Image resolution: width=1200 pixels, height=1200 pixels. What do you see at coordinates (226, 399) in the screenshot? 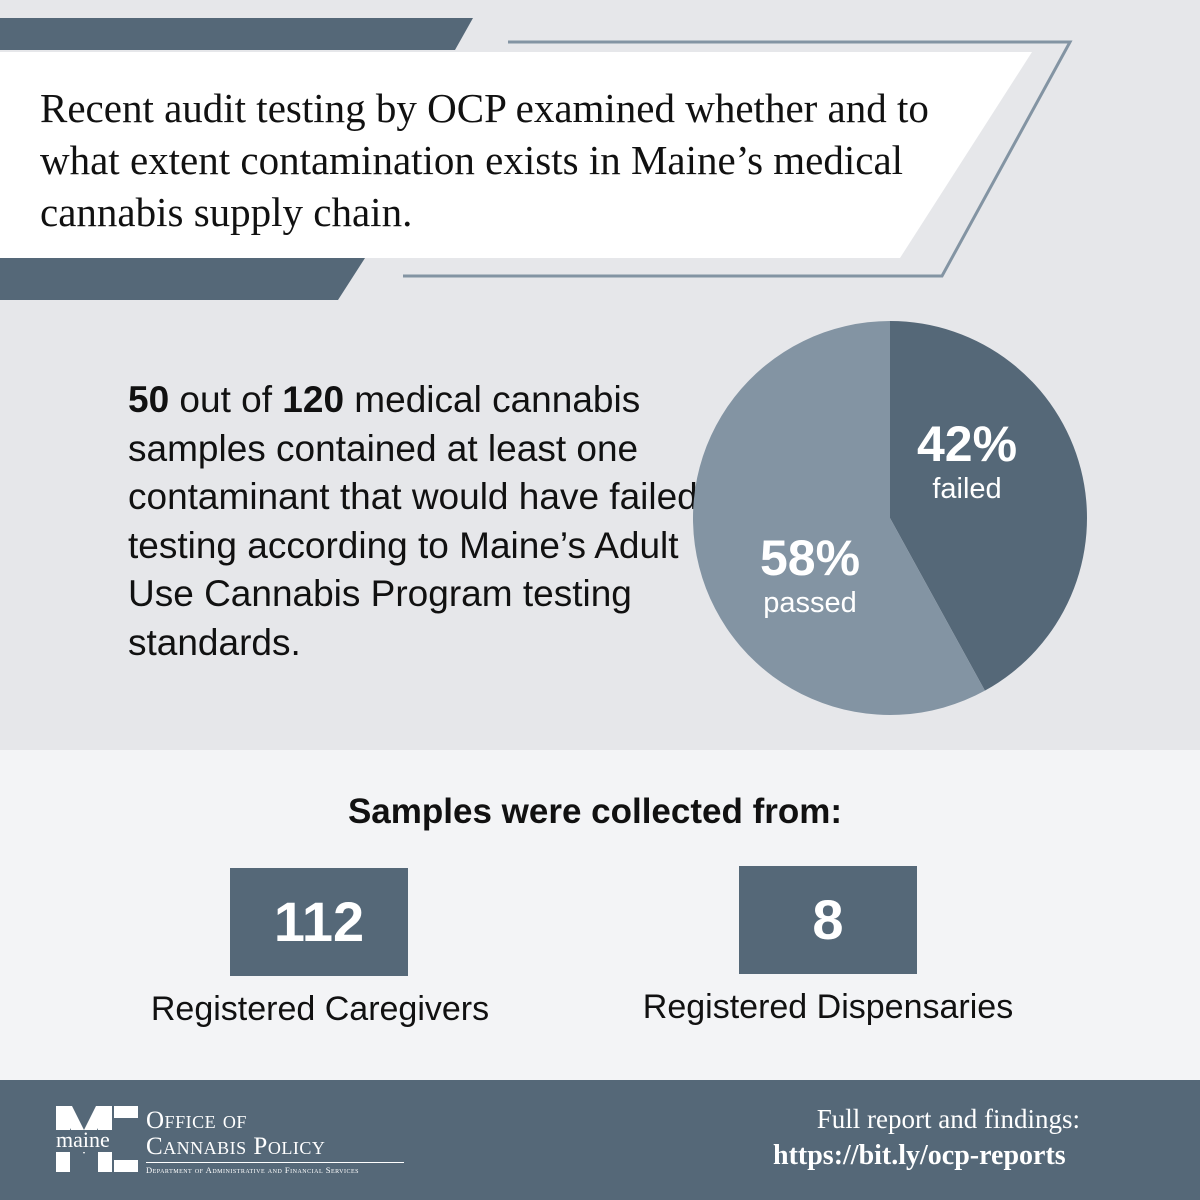
I see `fact-text-a: out of` at bounding box center [226, 399].